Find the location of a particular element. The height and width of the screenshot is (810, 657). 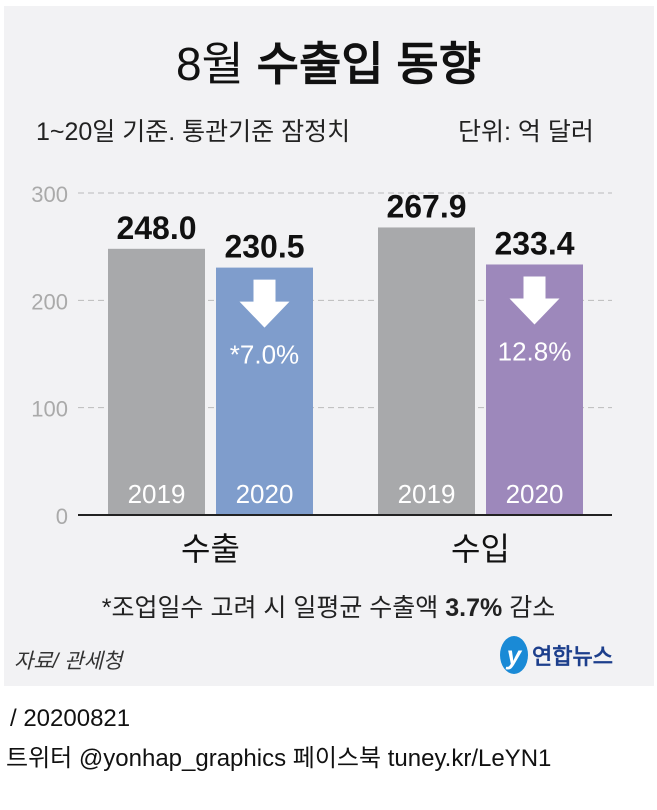

yonhap-logo: y 연합뉴스 is located at coordinates (556, 655).